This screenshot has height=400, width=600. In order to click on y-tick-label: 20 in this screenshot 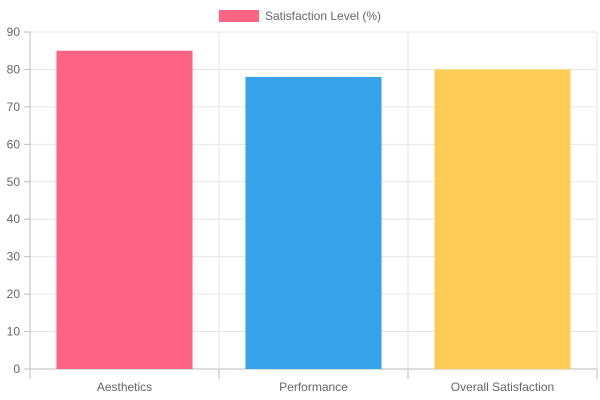, I will do `click(14, 294)`.